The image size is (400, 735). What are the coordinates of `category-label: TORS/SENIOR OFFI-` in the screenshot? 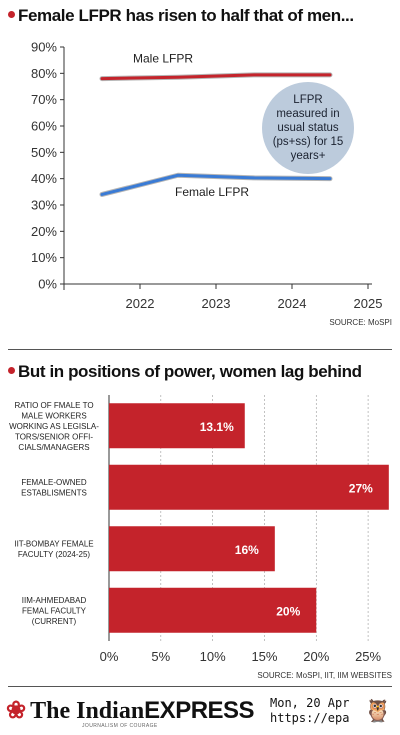 It's located at (54, 436).